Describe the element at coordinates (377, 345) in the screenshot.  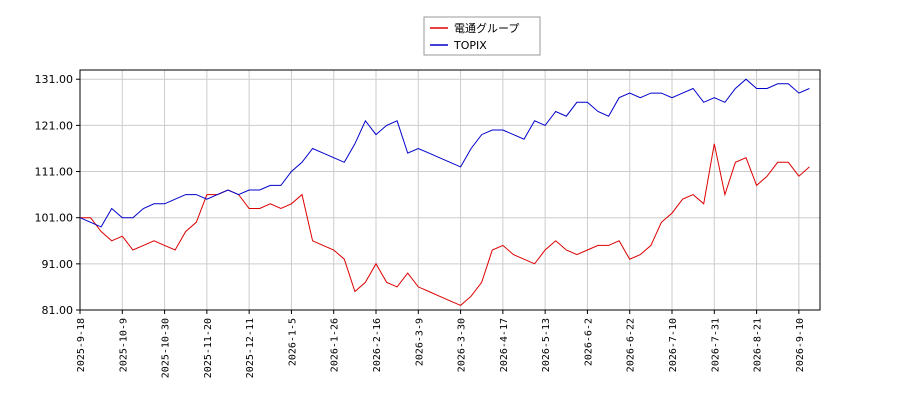
I see `x-tick-label: 2026-2-16` at that location.